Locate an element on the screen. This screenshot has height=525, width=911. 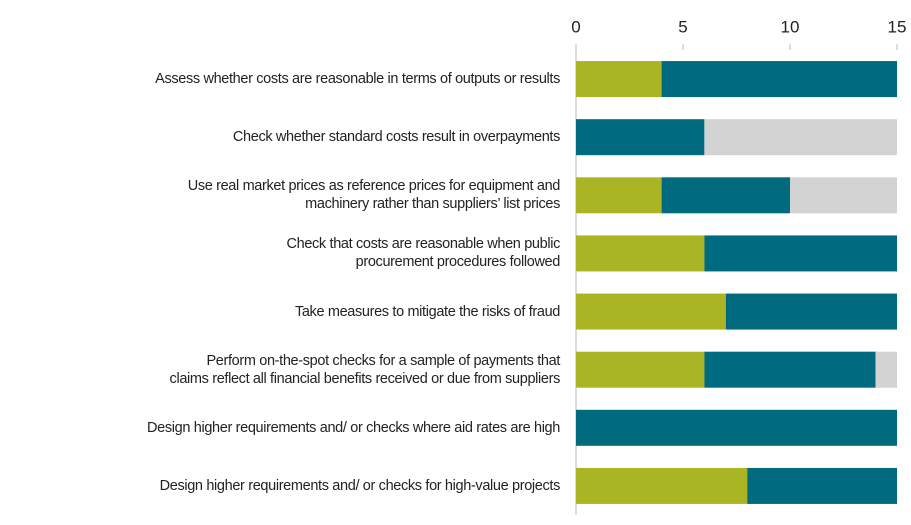
x-tick-label: 0 is located at coordinates (575, 26).